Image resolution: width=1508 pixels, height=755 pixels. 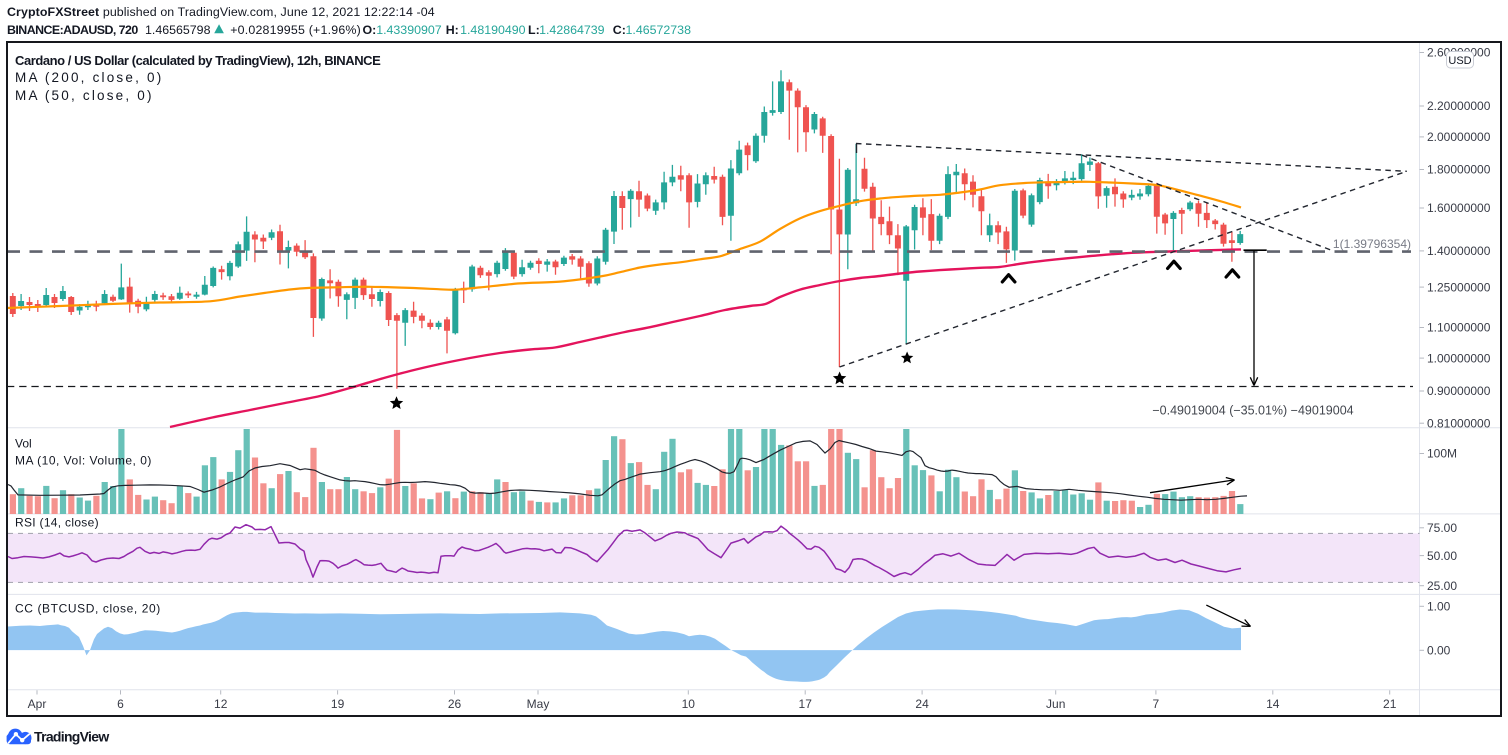 What do you see at coordinates (57, 523) in the screenshot?
I see `svg-text: RSI (14, close)` at bounding box center [57, 523].